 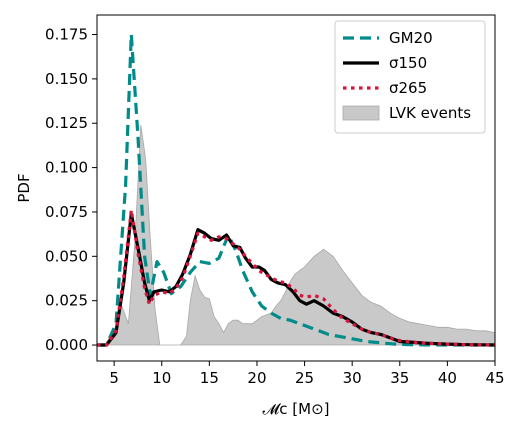 I want to click on y-tick-label: 0.050, so click(x=66, y=256).